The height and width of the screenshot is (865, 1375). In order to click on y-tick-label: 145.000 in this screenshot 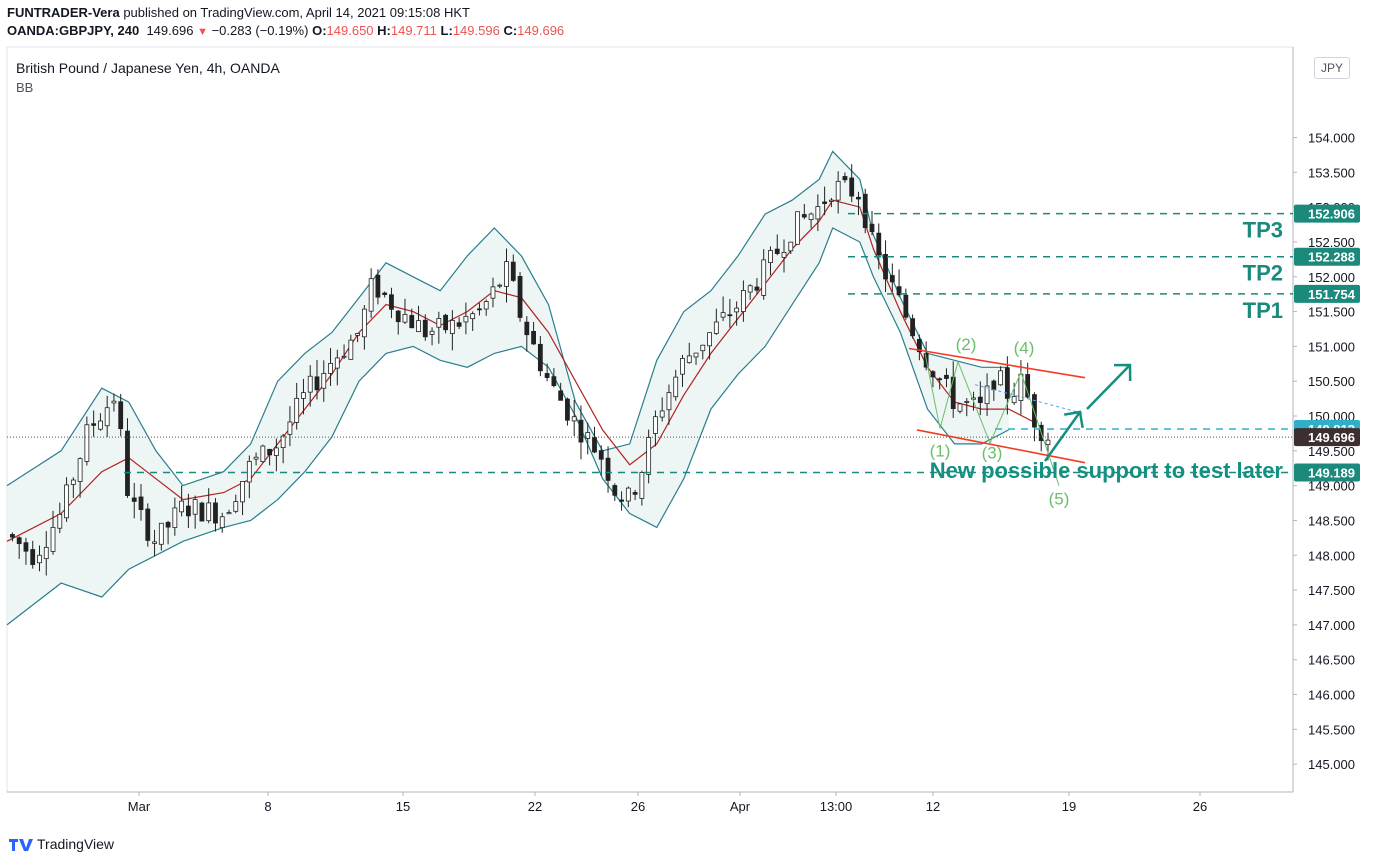, I will do `click(1331, 764)`.